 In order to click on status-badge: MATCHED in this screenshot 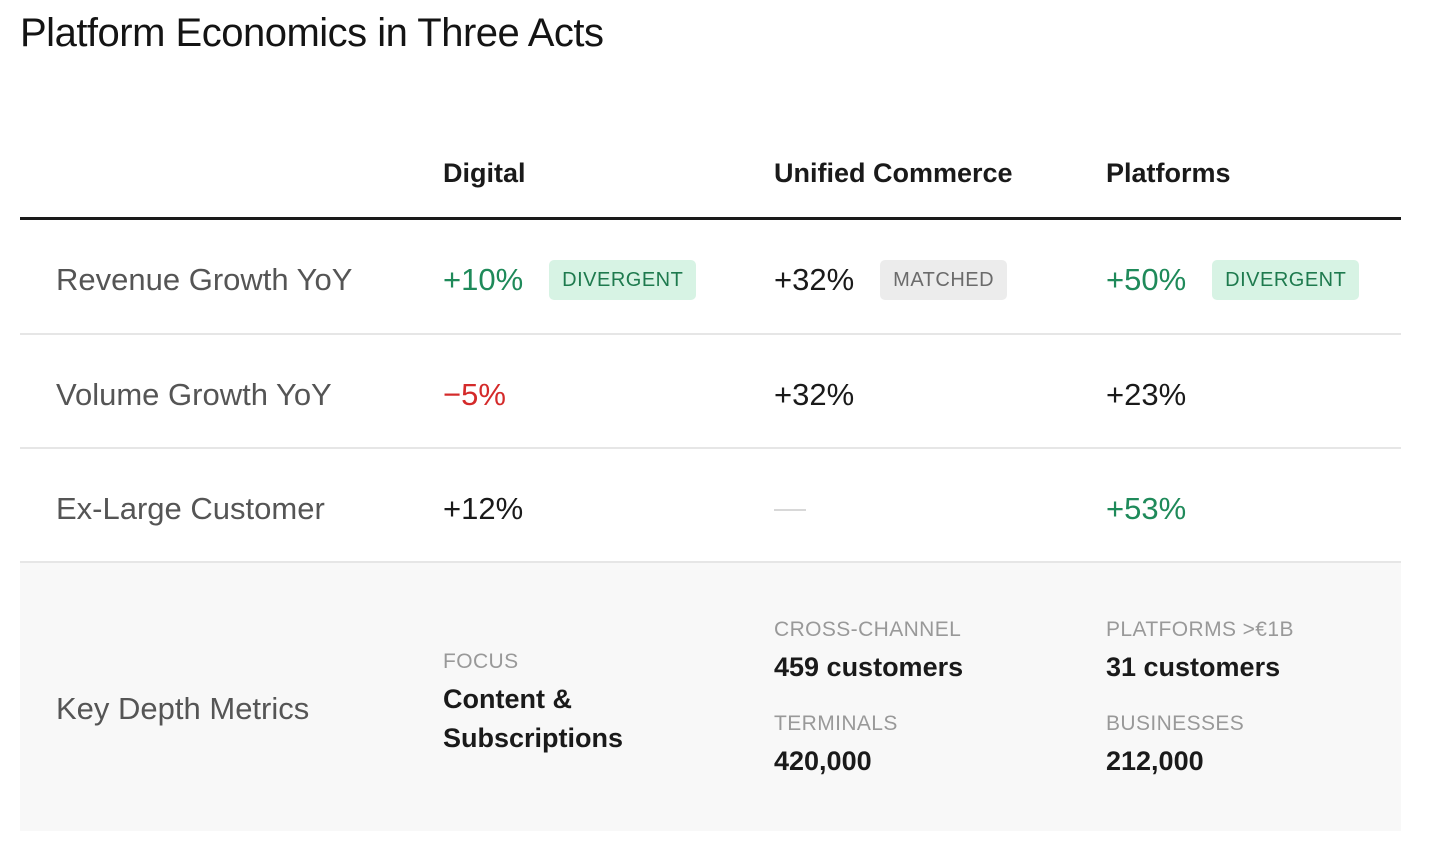, I will do `click(944, 280)`.